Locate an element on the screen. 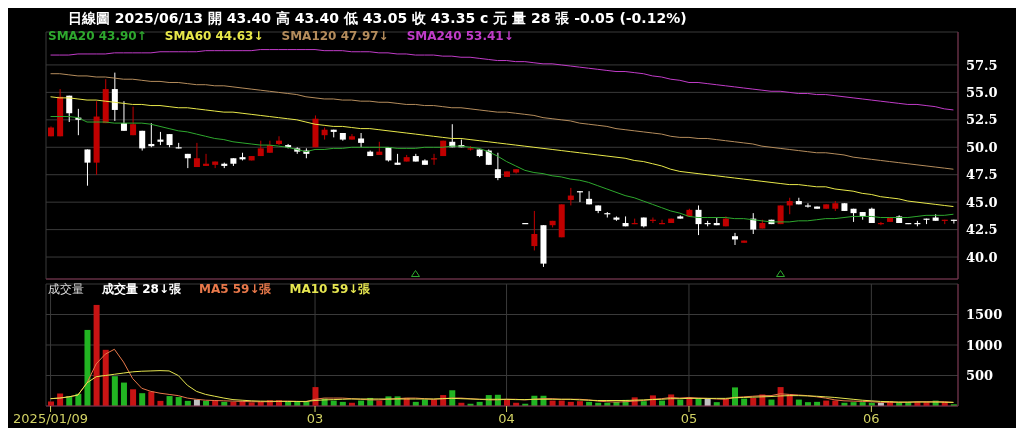 This screenshot has width=1024, height=433. y-axis-title: 成交量 is located at coordinates (66, 289).